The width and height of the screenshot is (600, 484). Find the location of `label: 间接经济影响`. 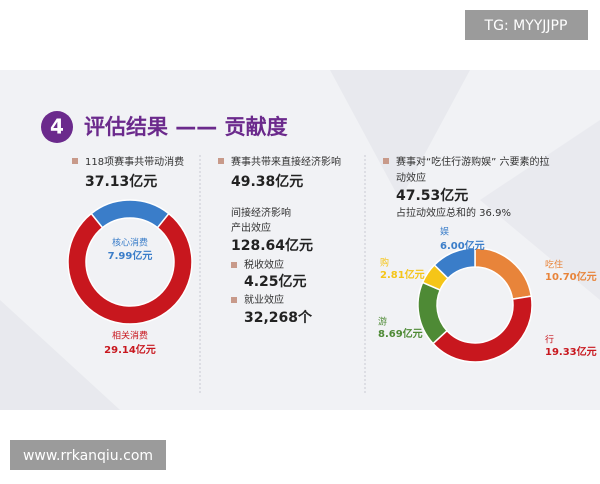

label: 间接经济影响 is located at coordinates (261, 212).